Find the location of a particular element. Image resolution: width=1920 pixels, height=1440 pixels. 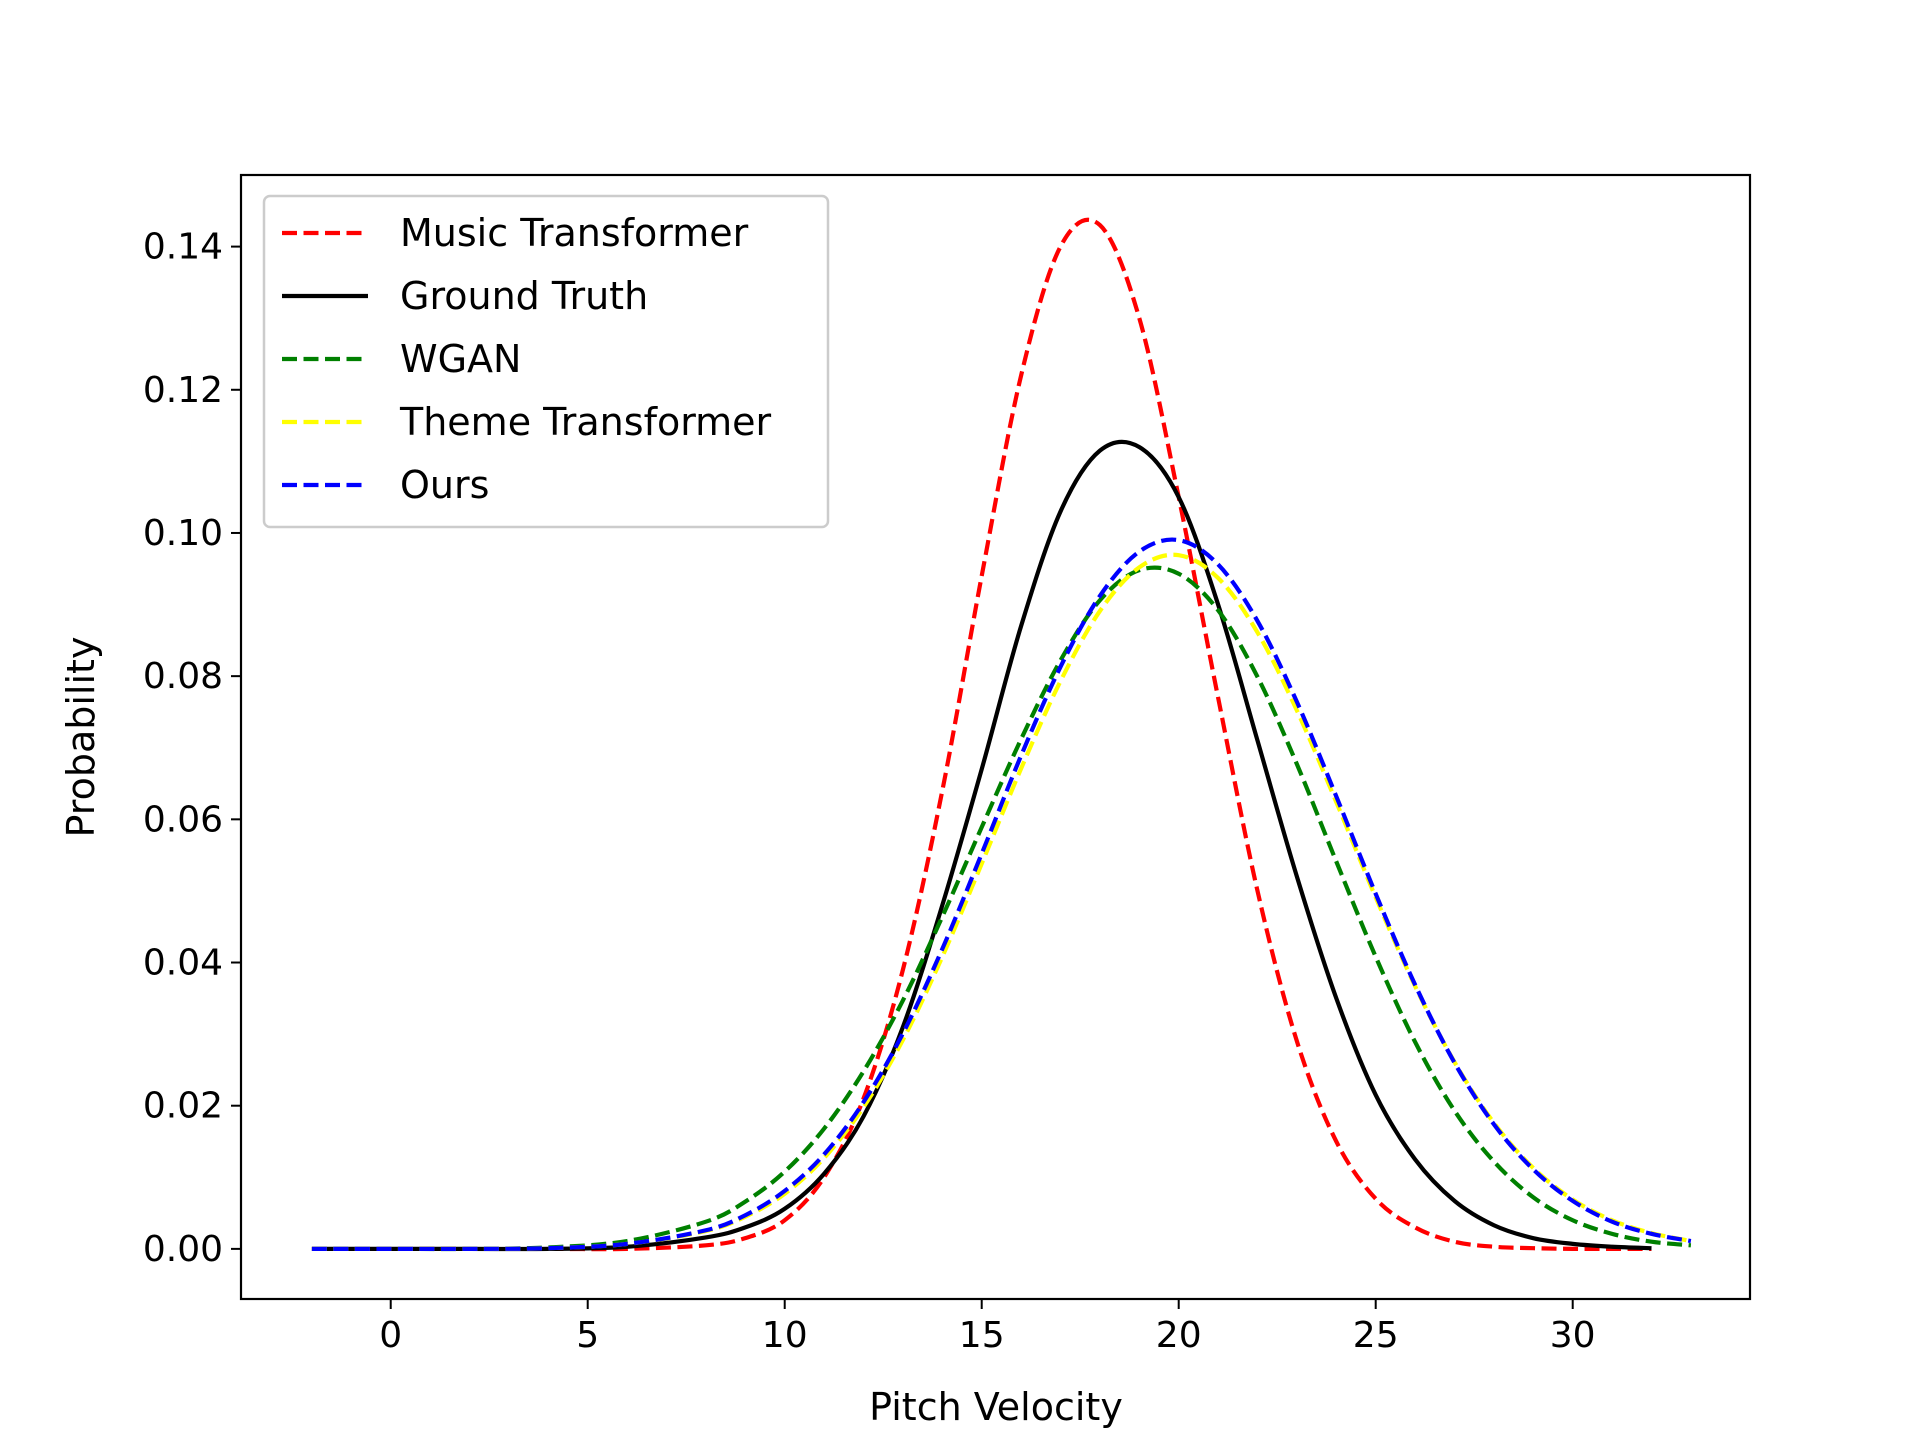

y-axis-label: Probability is located at coordinates (81, 737).